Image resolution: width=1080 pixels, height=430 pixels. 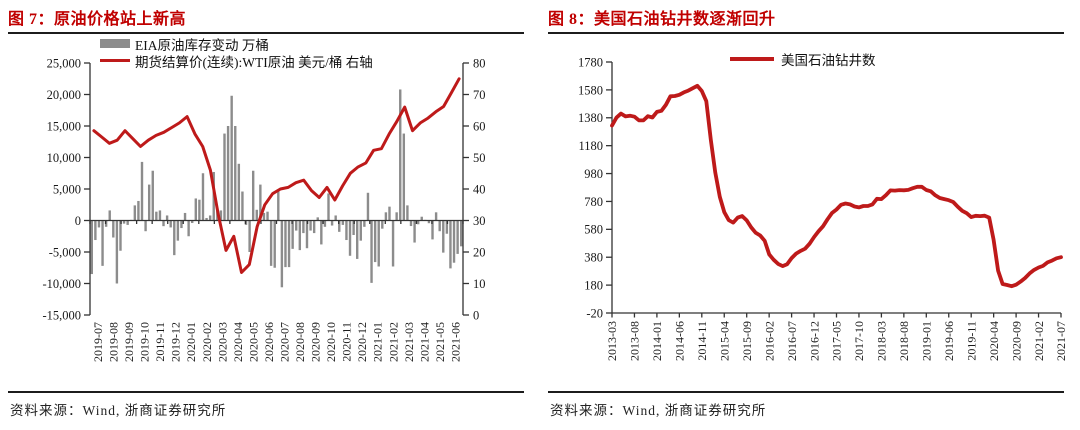 I want to click on svg-text: 40, so click(x=479, y=189).